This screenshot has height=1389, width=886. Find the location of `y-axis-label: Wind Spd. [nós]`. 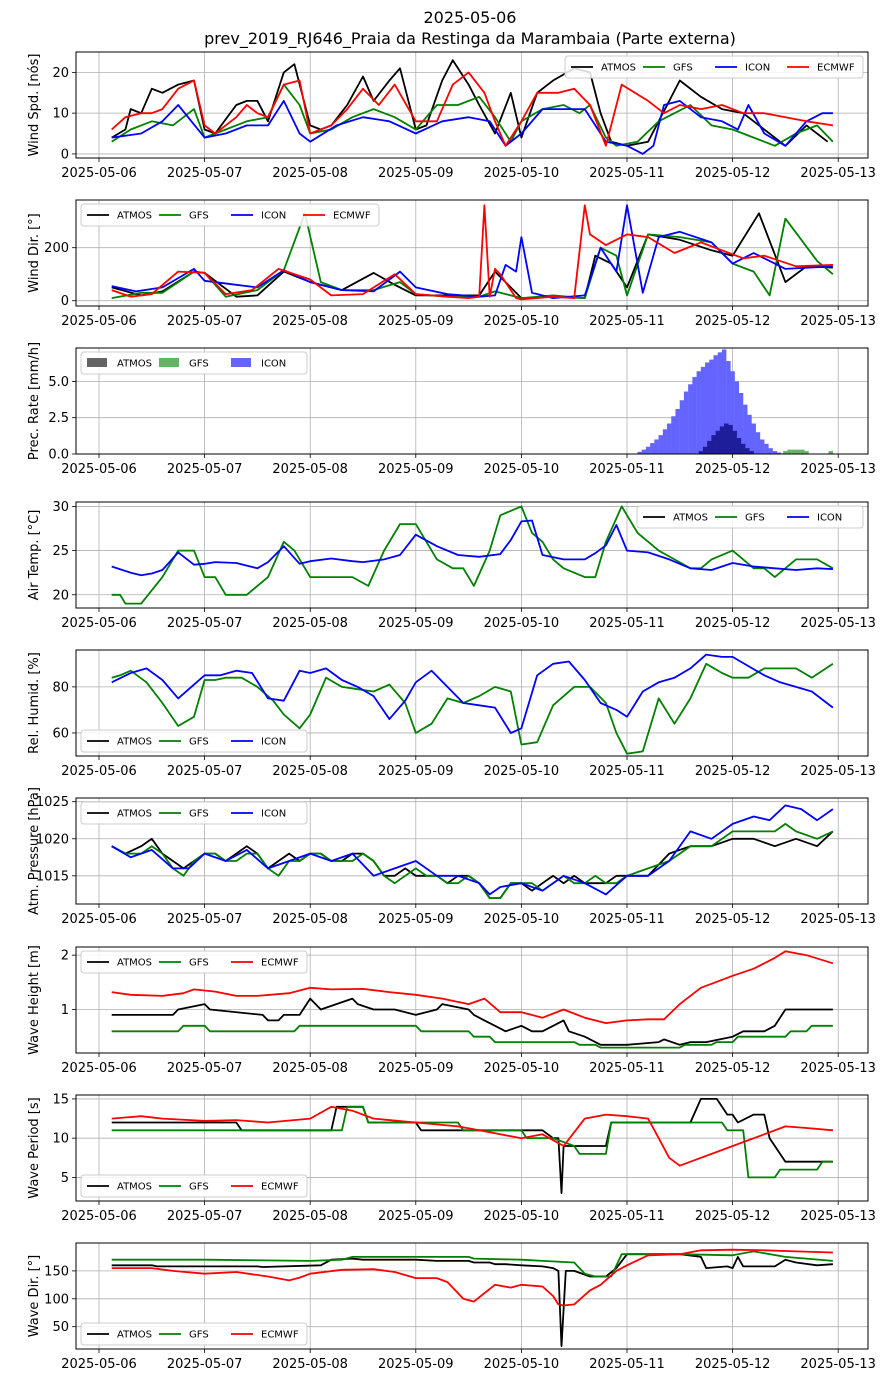

y-axis-label: Wind Spd. [nós] is located at coordinates (34, 105).